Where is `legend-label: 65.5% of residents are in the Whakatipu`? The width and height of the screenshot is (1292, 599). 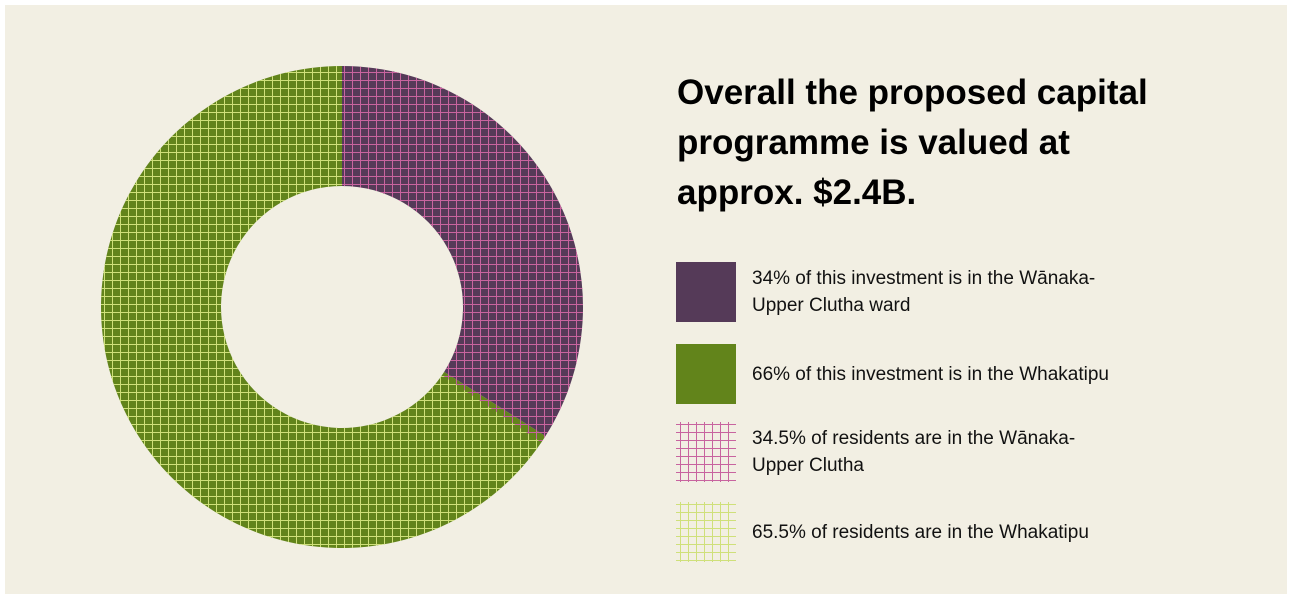 legend-label: 65.5% of residents are in the Whakatipu is located at coordinates (920, 532).